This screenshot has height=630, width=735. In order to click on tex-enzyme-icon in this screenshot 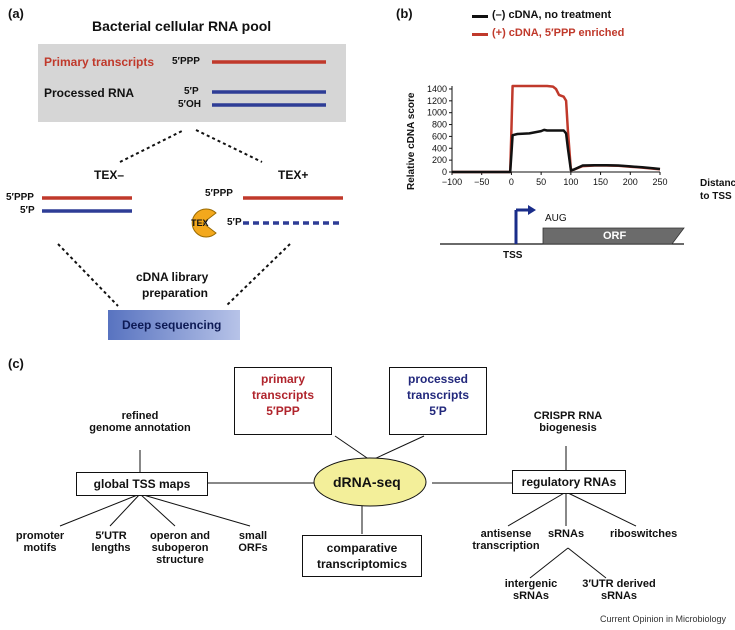, I will do `click(204, 223)`.